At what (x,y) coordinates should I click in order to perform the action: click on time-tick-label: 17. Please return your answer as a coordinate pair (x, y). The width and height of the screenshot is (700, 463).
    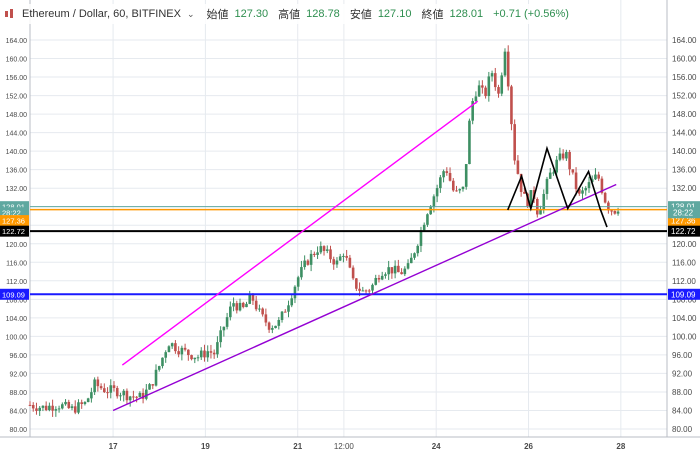
    Looking at the image, I should click on (113, 446).